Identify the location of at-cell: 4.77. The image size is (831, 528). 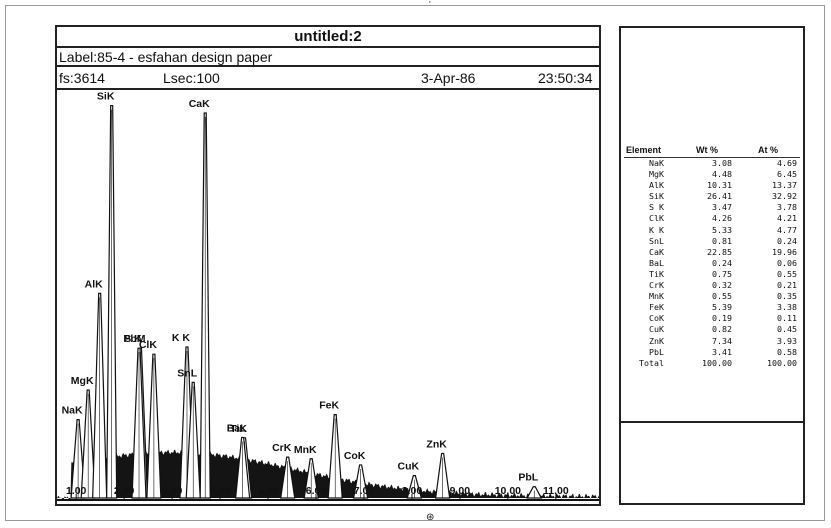
(787, 229).